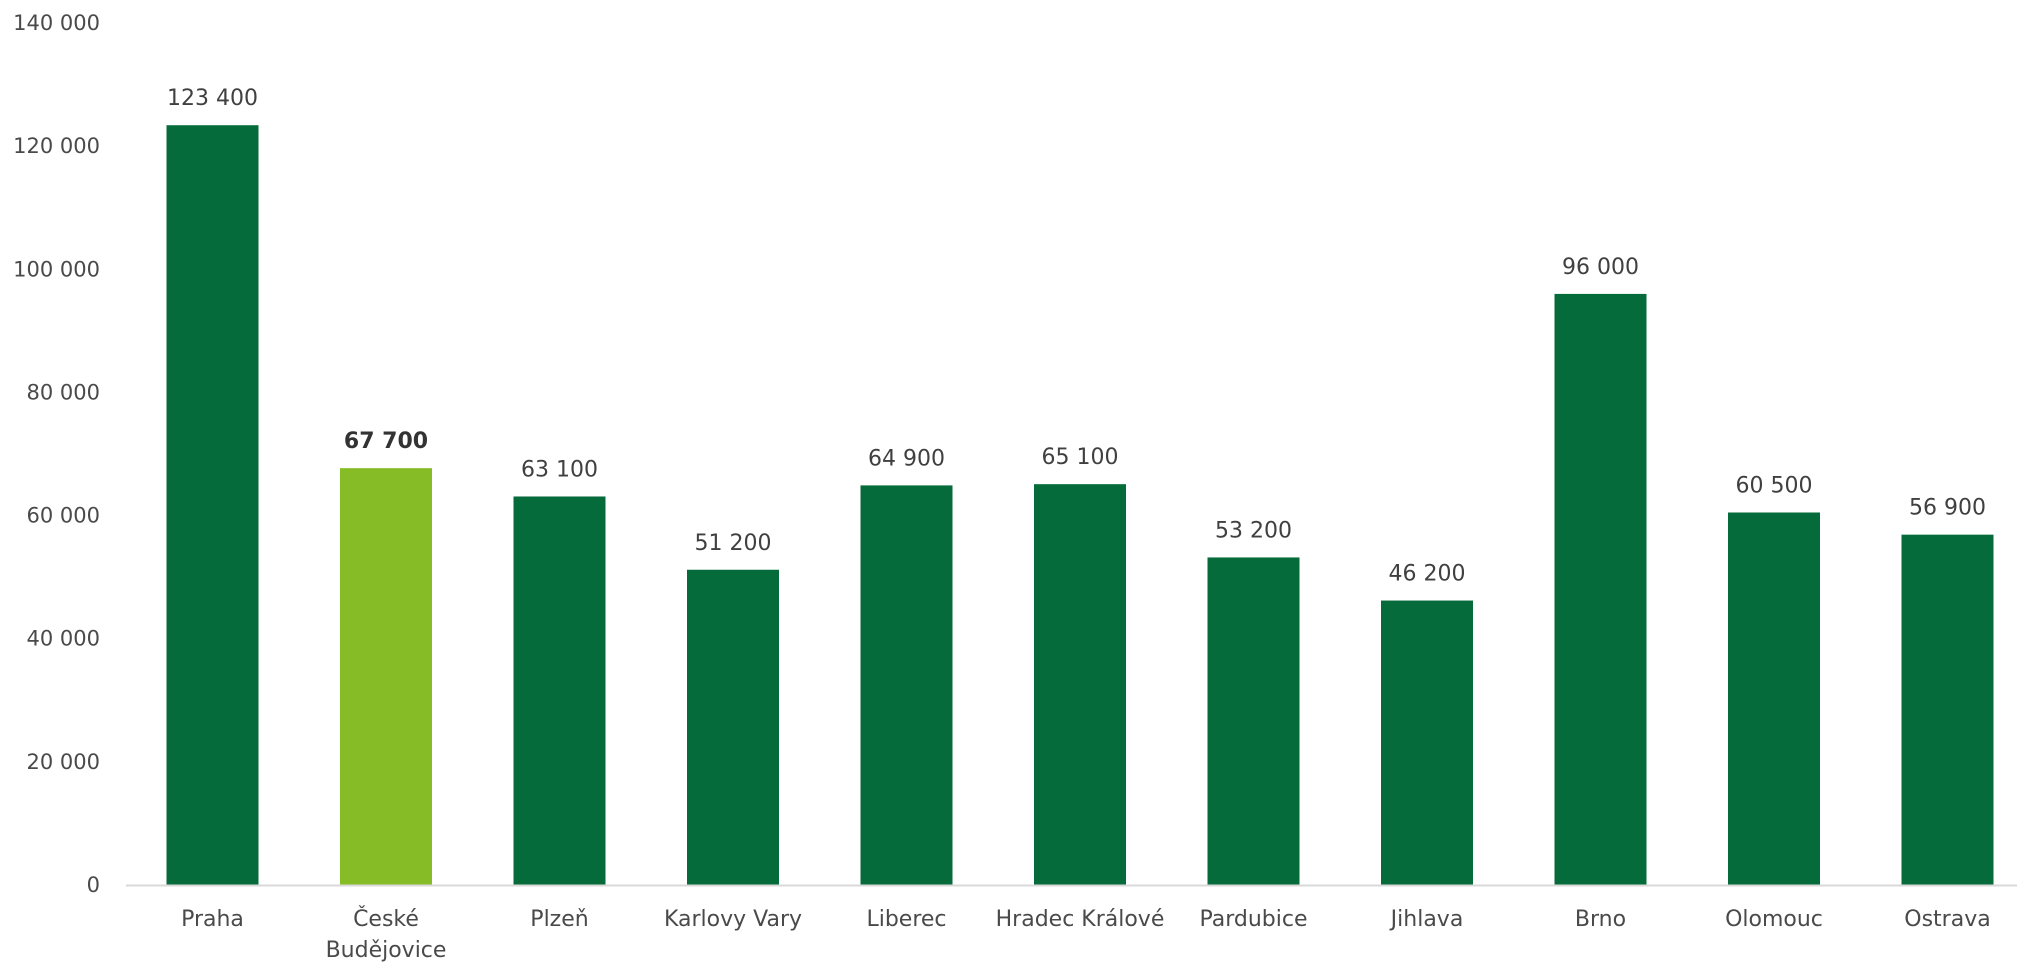  I want to click on category-label: Pardubice, so click(1253, 919).